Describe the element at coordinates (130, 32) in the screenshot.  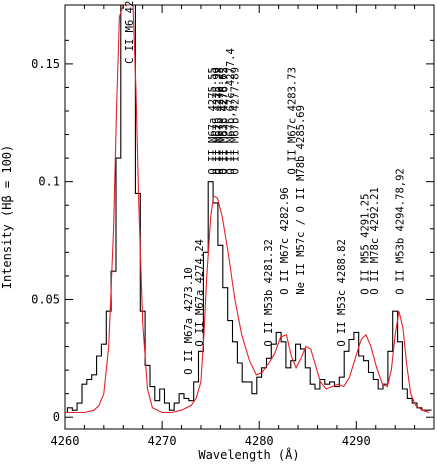
I see `line-id-label: C II M6 4267` at that location.